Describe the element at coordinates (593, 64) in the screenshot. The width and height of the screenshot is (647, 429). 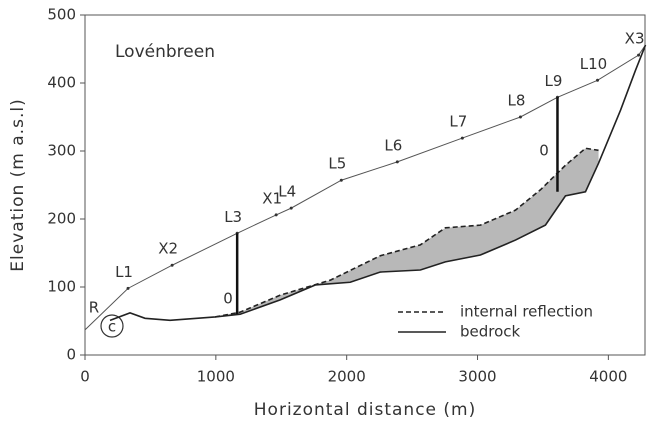
I see `stake-label: L10` at that location.